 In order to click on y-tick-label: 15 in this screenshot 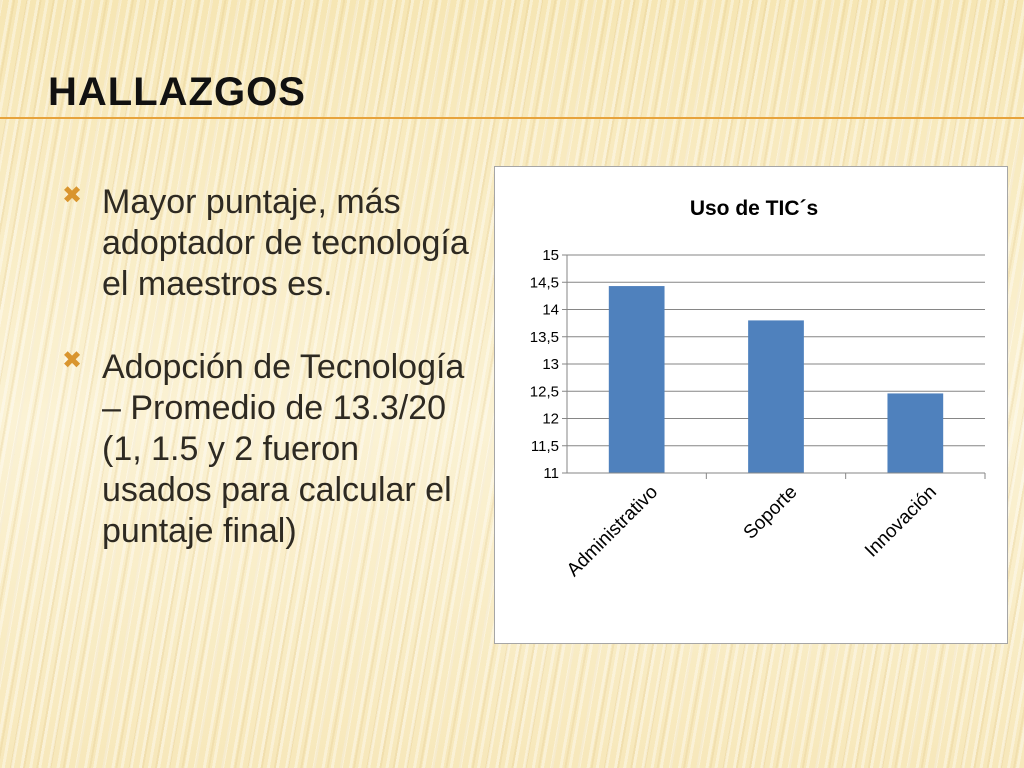, I will do `click(550, 255)`.